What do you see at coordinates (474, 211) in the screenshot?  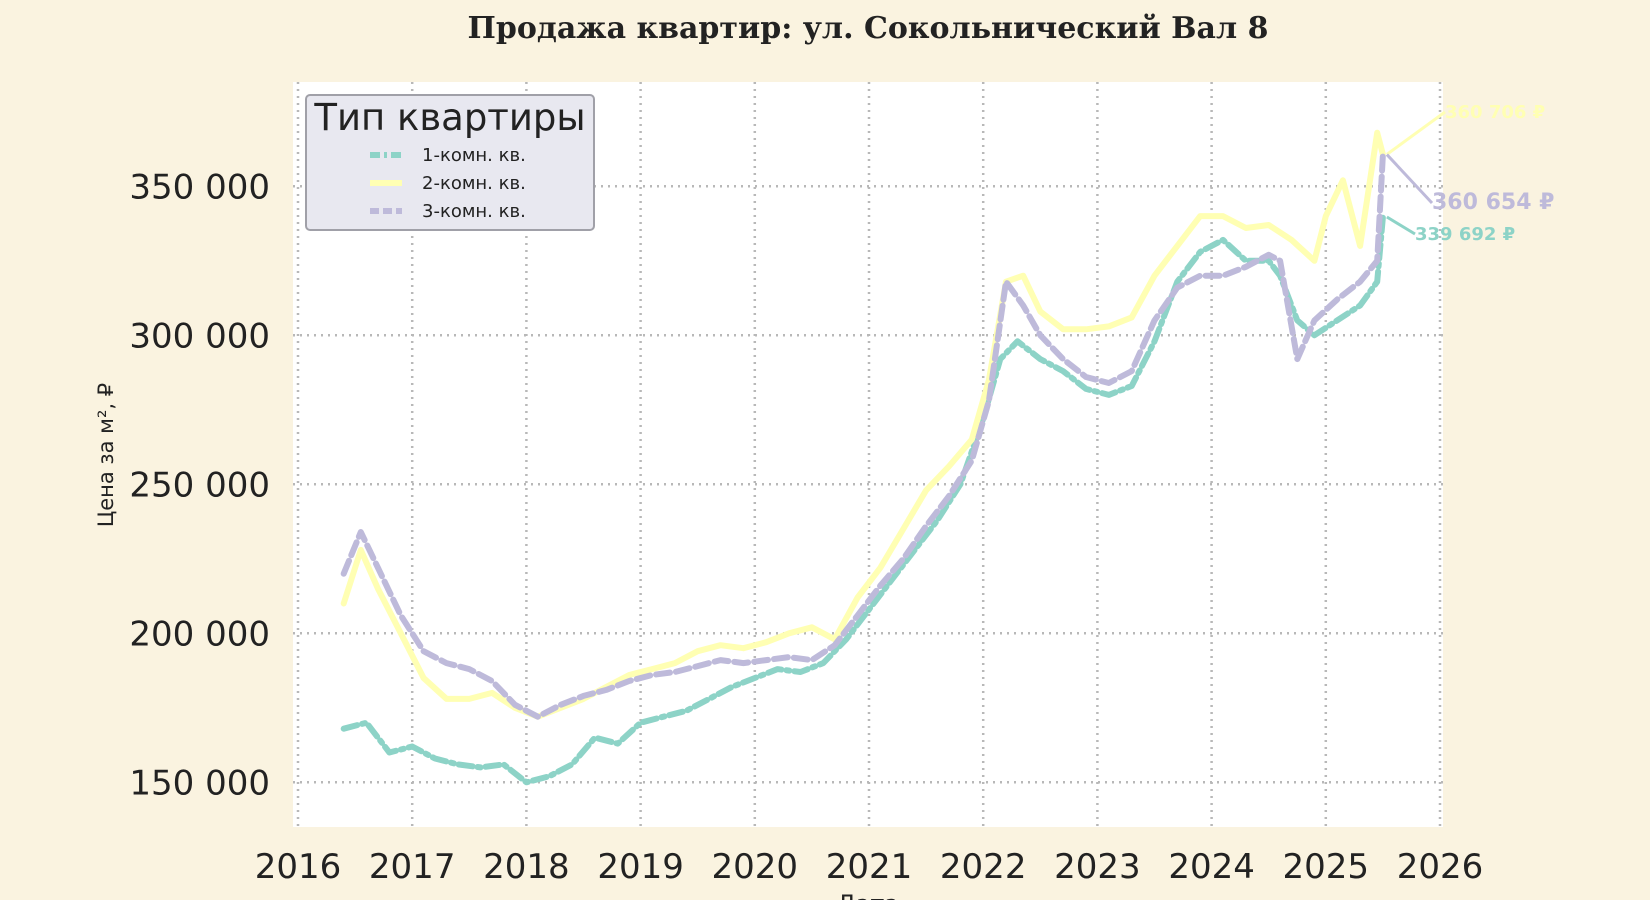 I see `legend-item-label: 3-комн. кв.` at bounding box center [474, 211].